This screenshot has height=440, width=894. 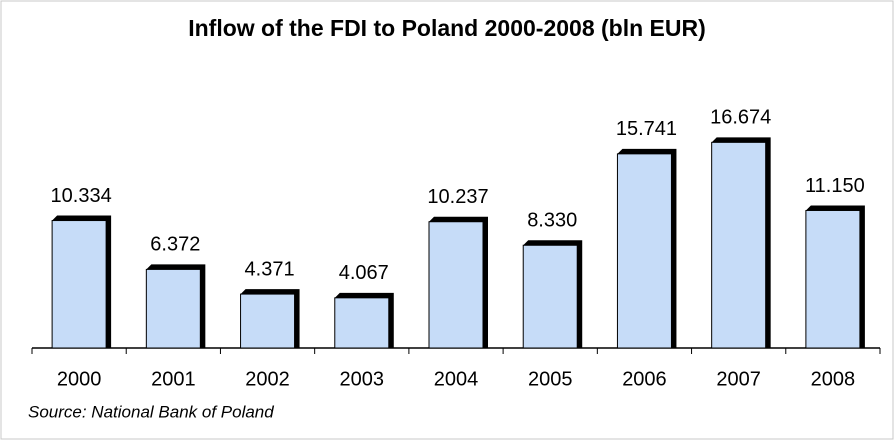 What do you see at coordinates (456, 379) in the screenshot?
I see `x-tick-label: 2004` at bounding box center [456, 379].